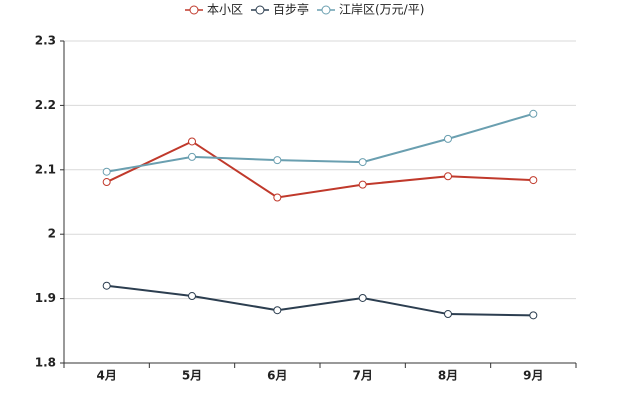 The height and width of the screenshot is (408, 640). Describe the element at coordinates (52, 234) in the screenshot. I see `y-tick-label: 2` at that location.